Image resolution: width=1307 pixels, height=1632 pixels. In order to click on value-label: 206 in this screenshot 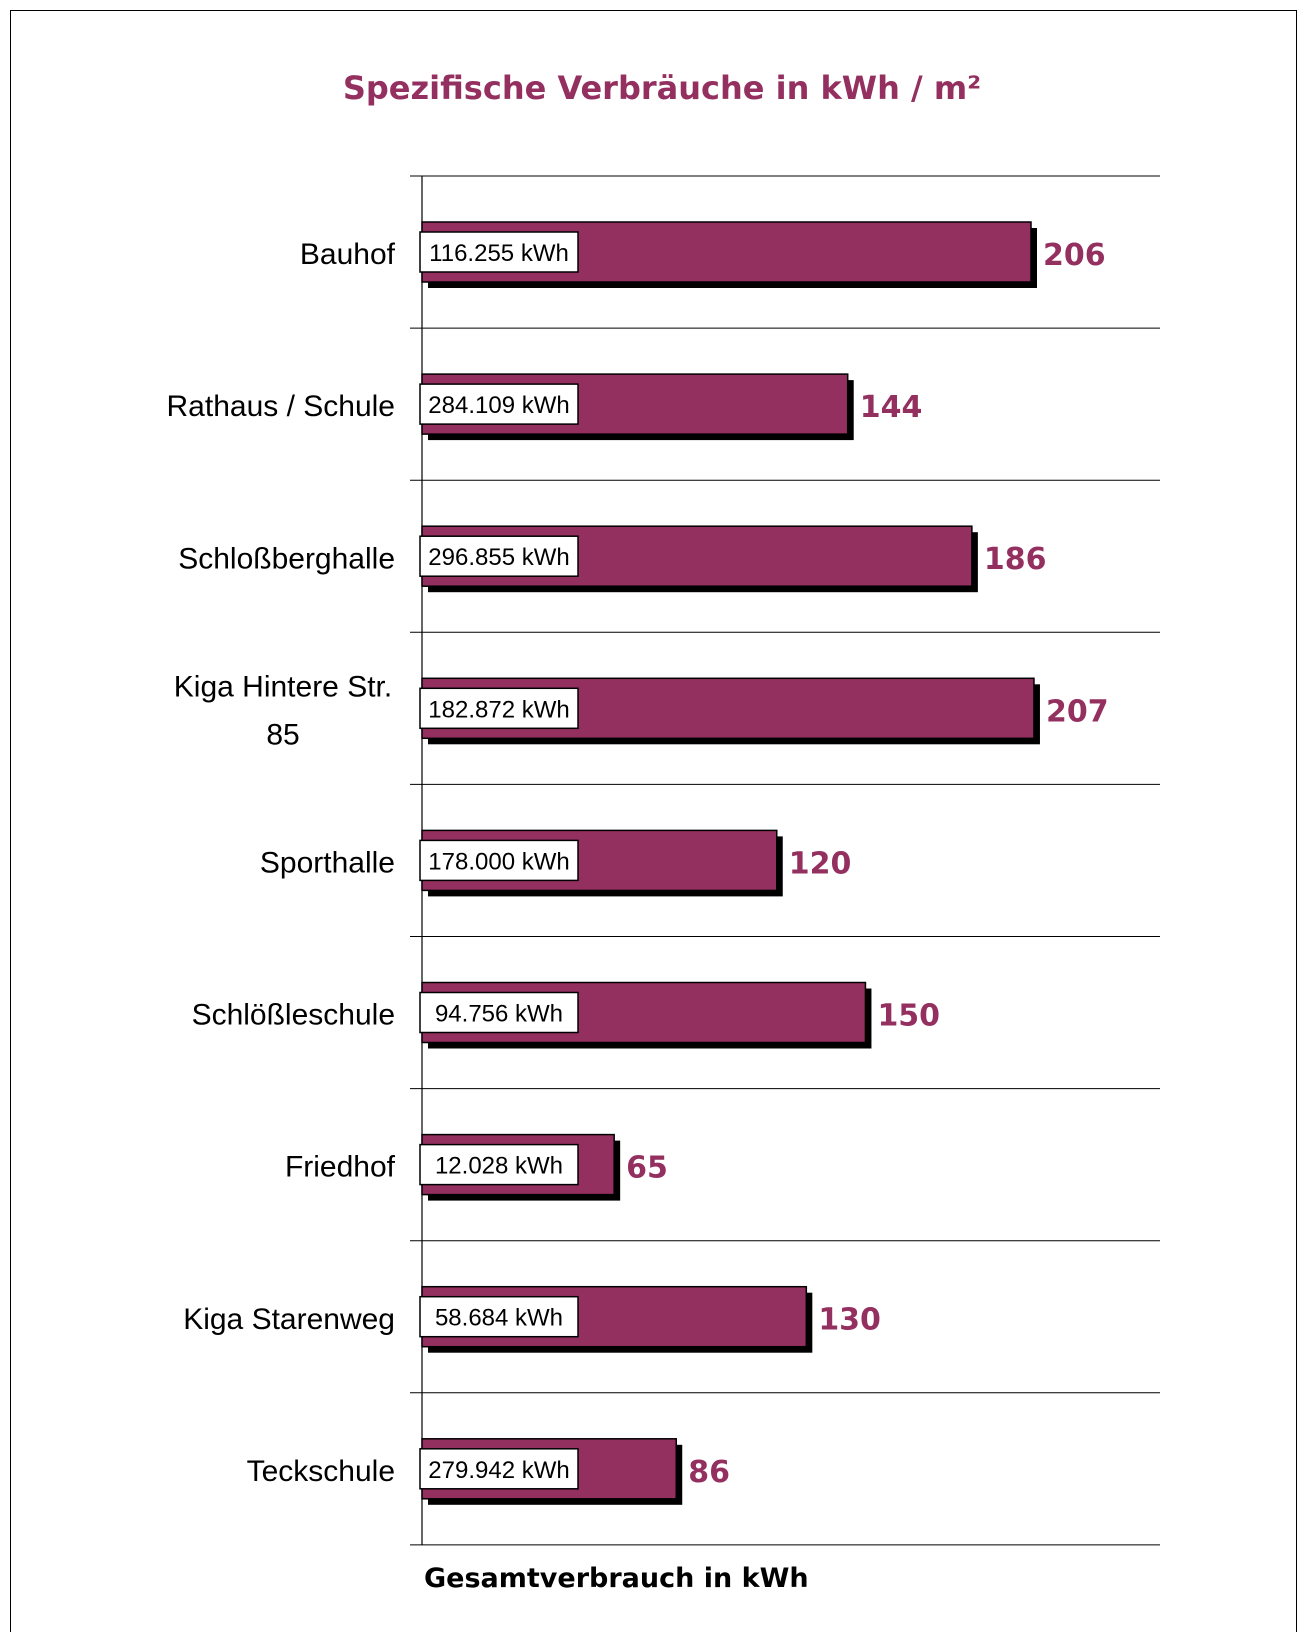, I will do `click(1074, 255)`.